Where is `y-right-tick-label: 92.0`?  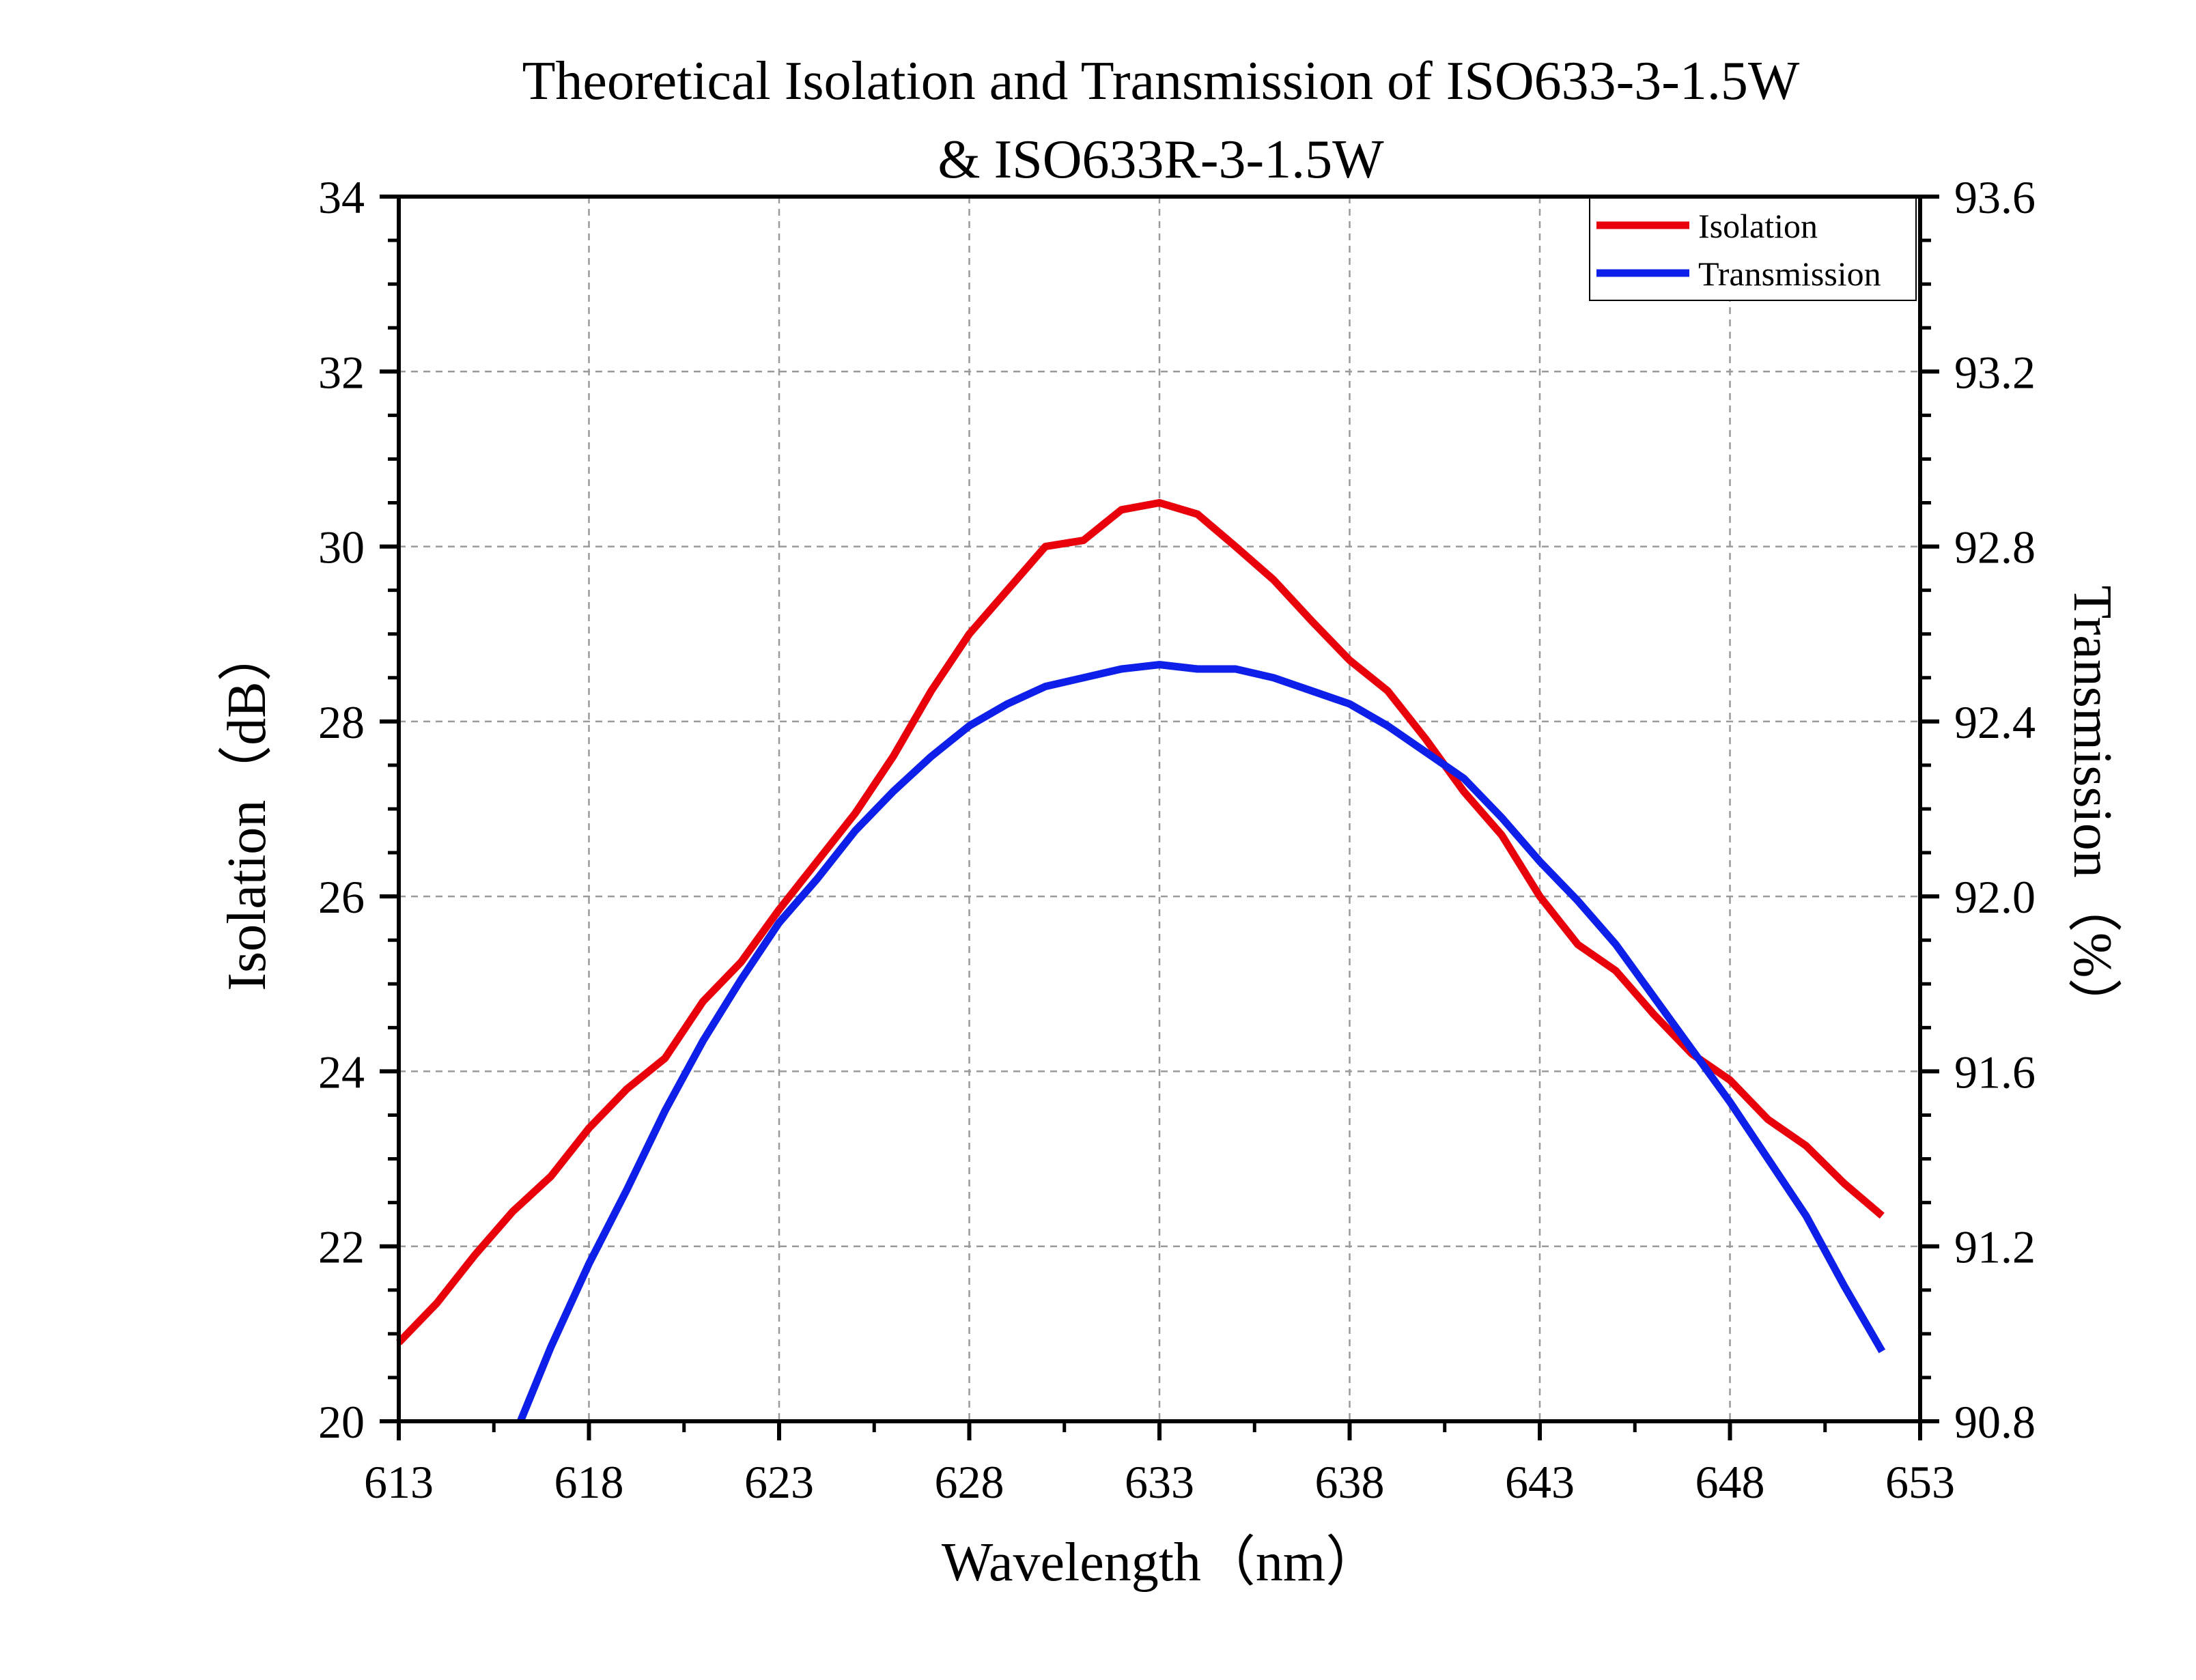
y-right-tick-label: 92.0 is located at coordinates (1995, 897).